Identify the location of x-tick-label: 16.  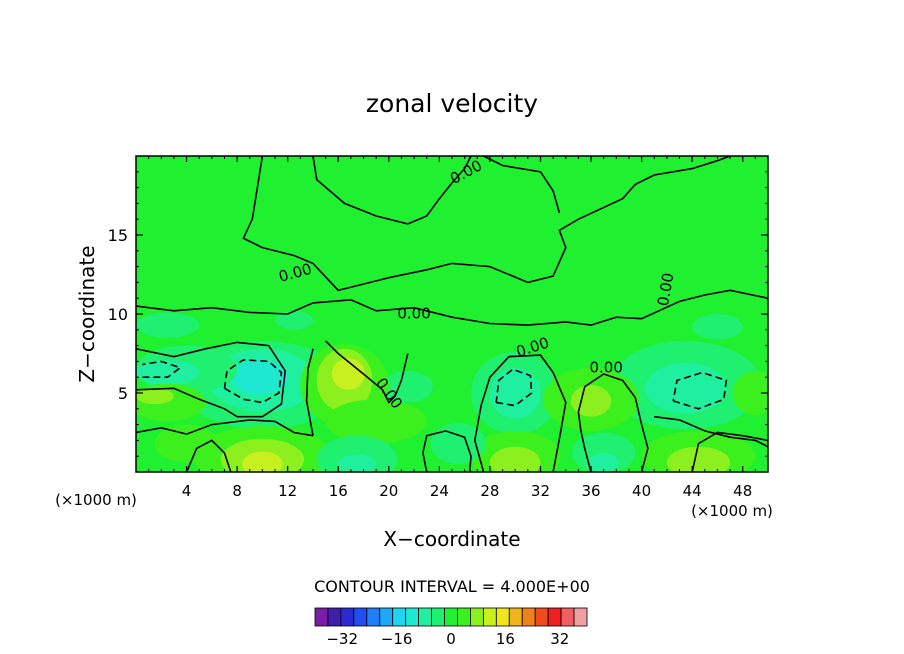
(338, 491).